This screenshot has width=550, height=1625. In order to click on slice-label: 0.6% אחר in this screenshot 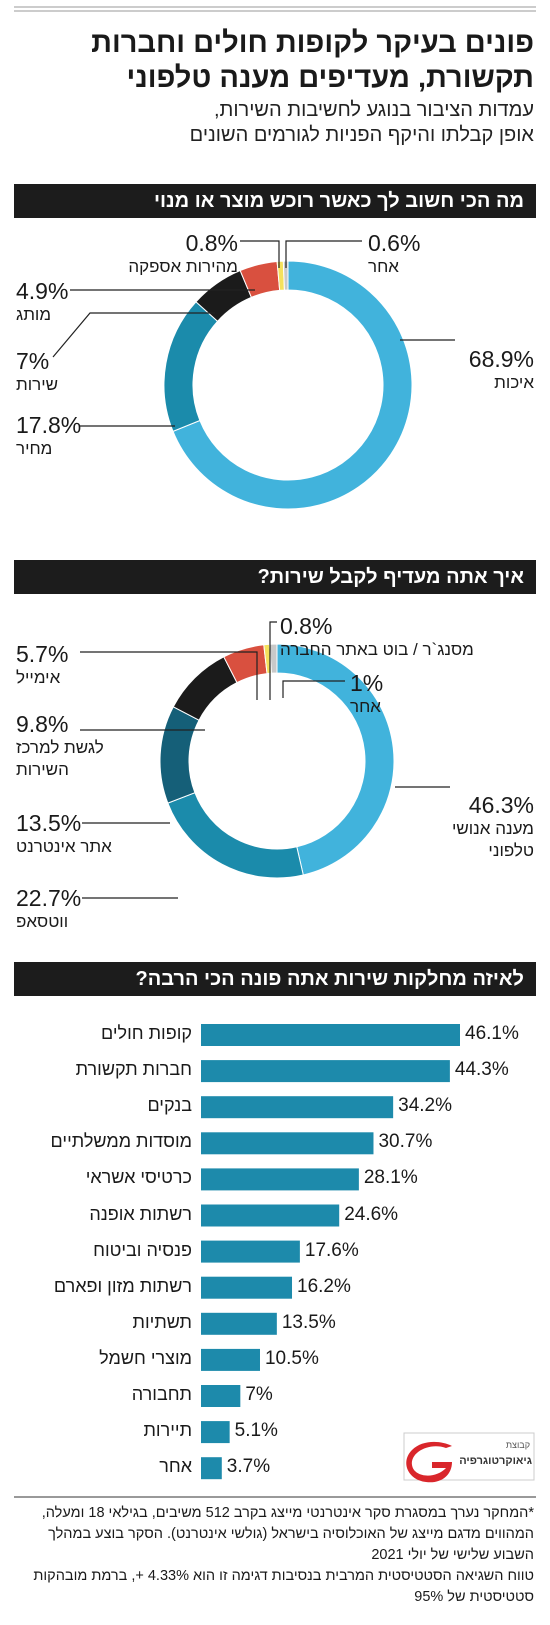, I will do `click(394, 254)`.